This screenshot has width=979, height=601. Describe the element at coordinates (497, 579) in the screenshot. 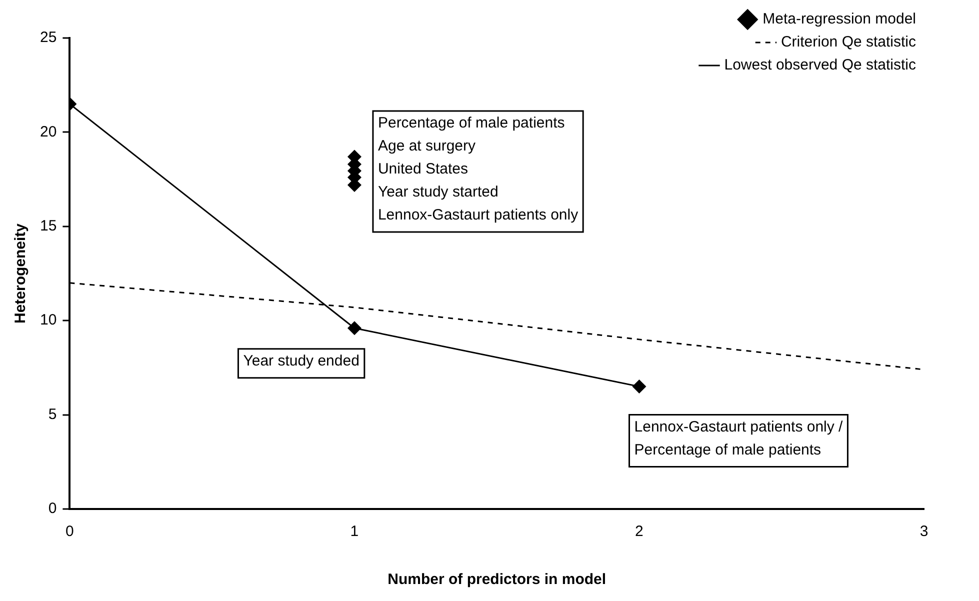

I see `x-axis-title: Number of predictors in model` at that location.